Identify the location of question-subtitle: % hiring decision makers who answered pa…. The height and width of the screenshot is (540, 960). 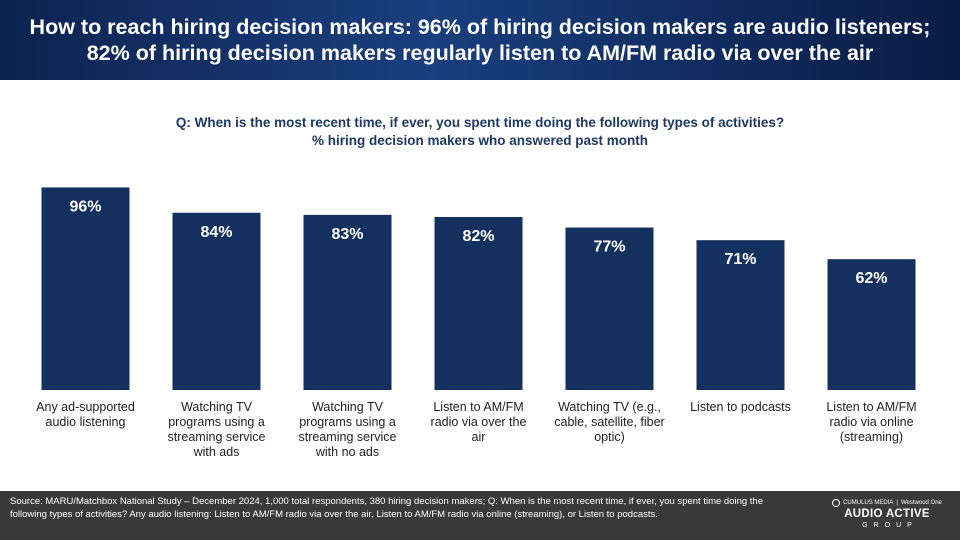
(480, 140).